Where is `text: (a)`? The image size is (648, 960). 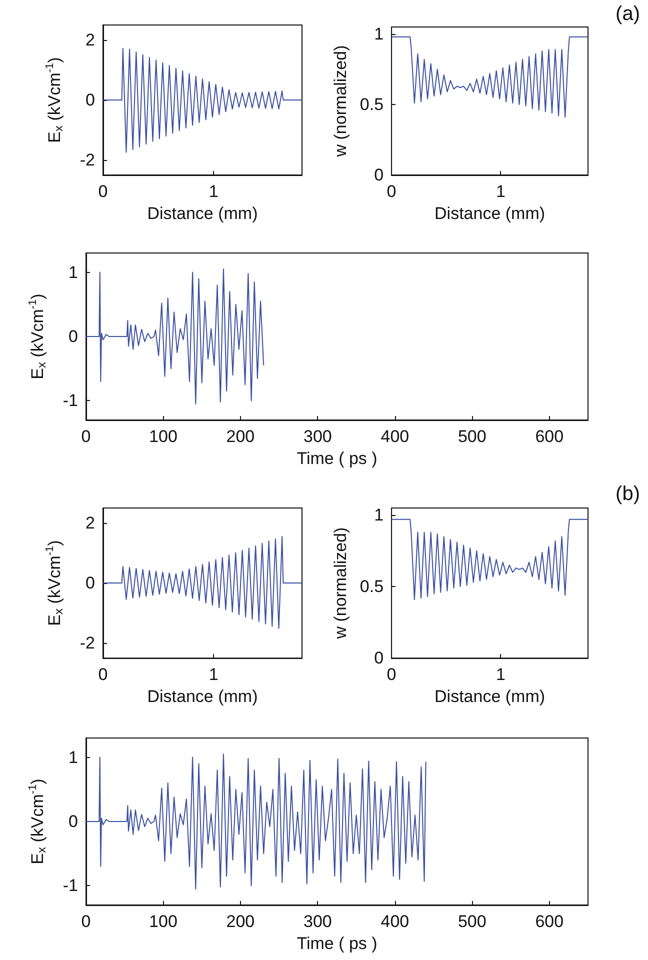
text: (a) is located at coordinates (628, 14).